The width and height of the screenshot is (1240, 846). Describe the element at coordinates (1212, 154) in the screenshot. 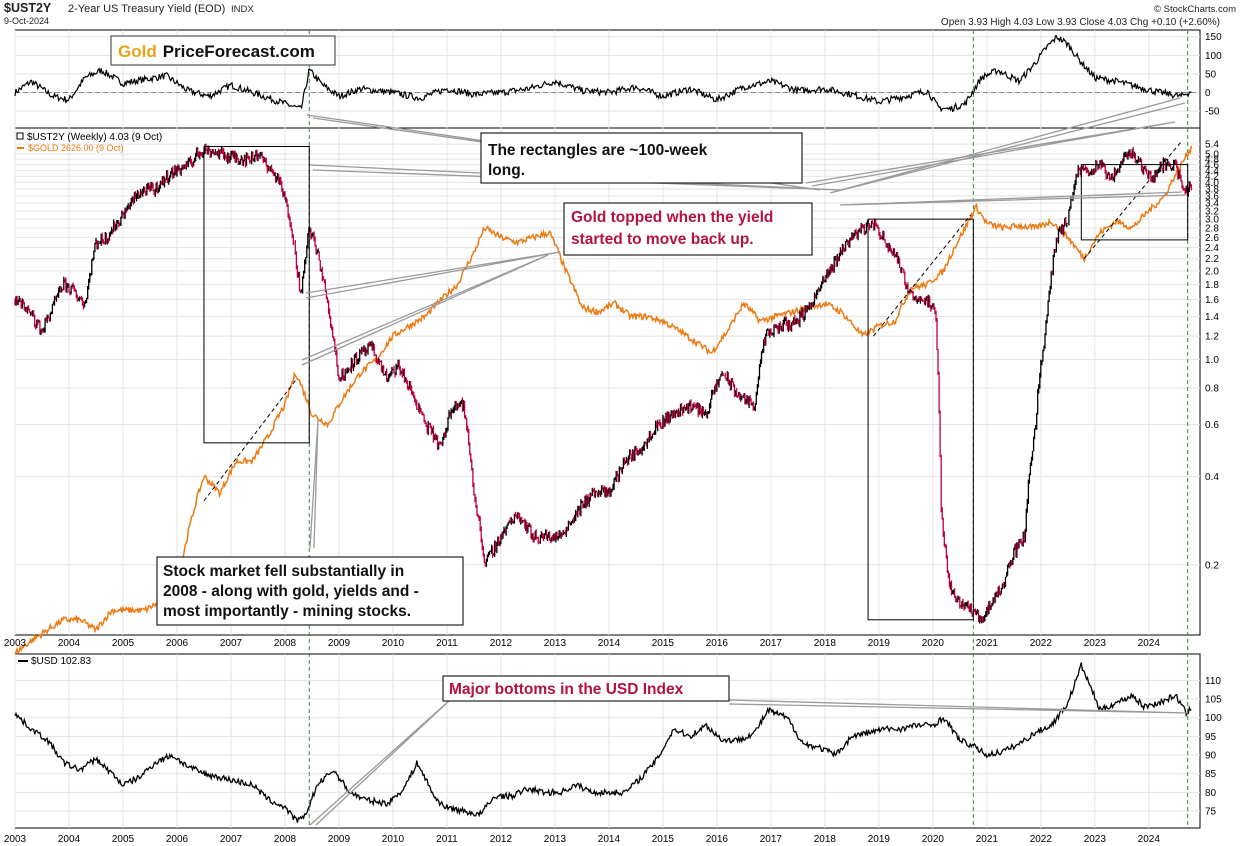

I see `yield-y-tick: 5.0` at that location.